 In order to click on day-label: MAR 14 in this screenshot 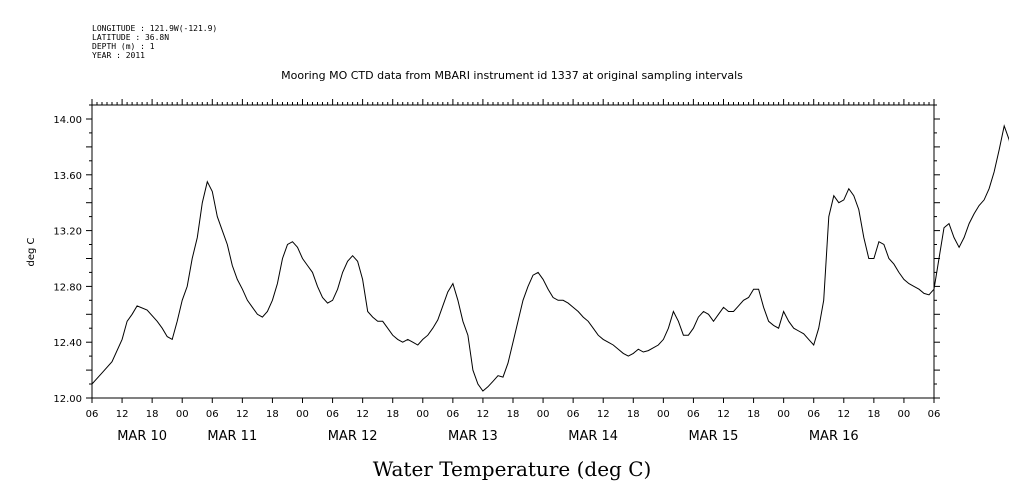, I will do `click(593, 436)`.